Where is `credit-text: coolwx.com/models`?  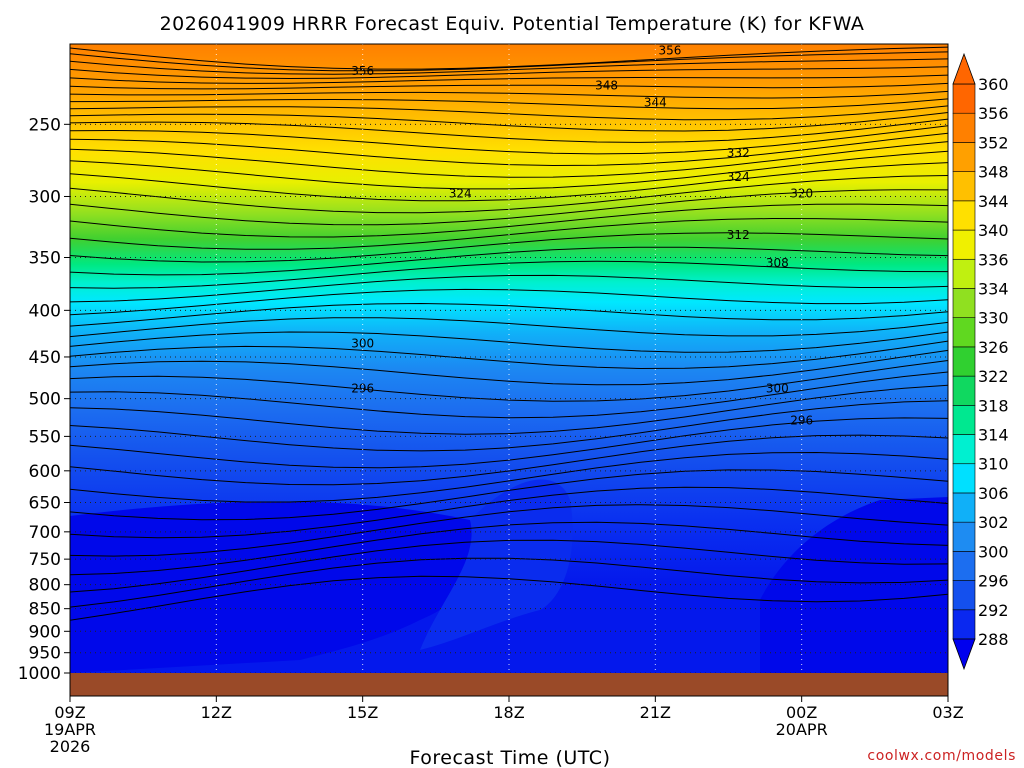 credit-text: coolwx.com/models is located at coordinates (941, 756).